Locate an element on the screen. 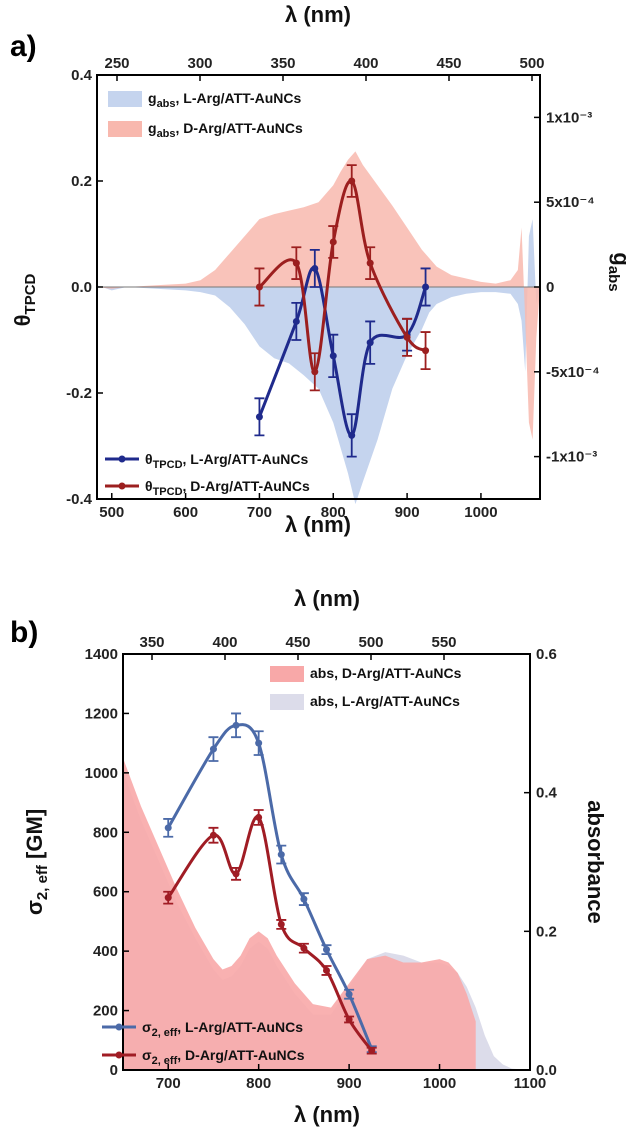 Image resolution: width=640 pixels, height=1132 pixels. theta-series-group is located at coordinates (342, 311).